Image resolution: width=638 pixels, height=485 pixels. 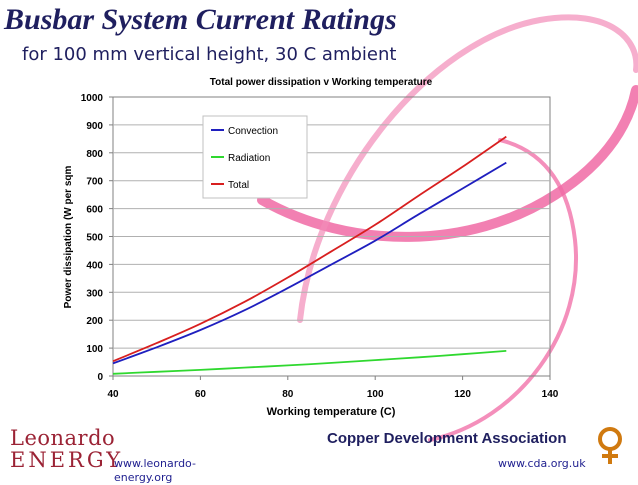 I want to click on legend-label-radiation: Radiation, so click(x=249, y=158).